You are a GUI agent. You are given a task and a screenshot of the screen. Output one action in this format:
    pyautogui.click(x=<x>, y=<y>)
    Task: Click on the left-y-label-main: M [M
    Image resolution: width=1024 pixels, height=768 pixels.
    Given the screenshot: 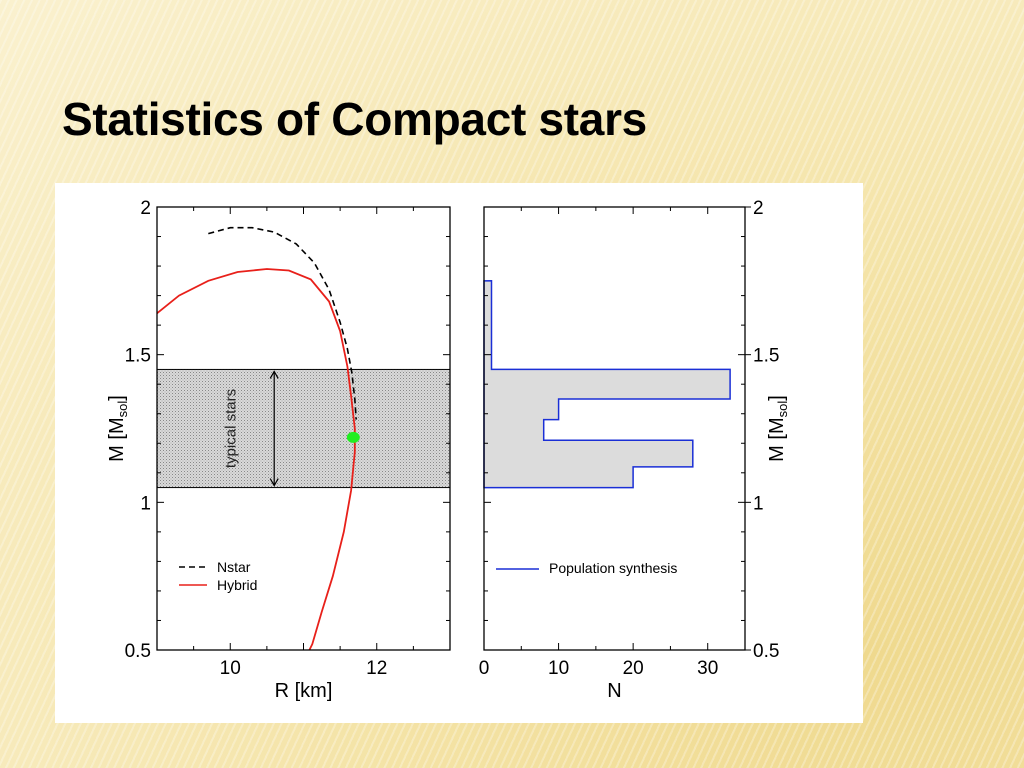 What is the action you would take?
    pyautogui.click(x=117, y=439)
    